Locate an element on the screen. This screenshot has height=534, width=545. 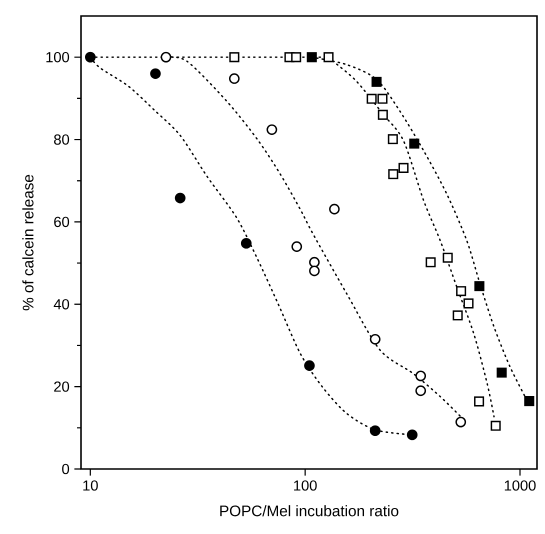
x-tick-label: 1000 is located at coordinates (520, 485).